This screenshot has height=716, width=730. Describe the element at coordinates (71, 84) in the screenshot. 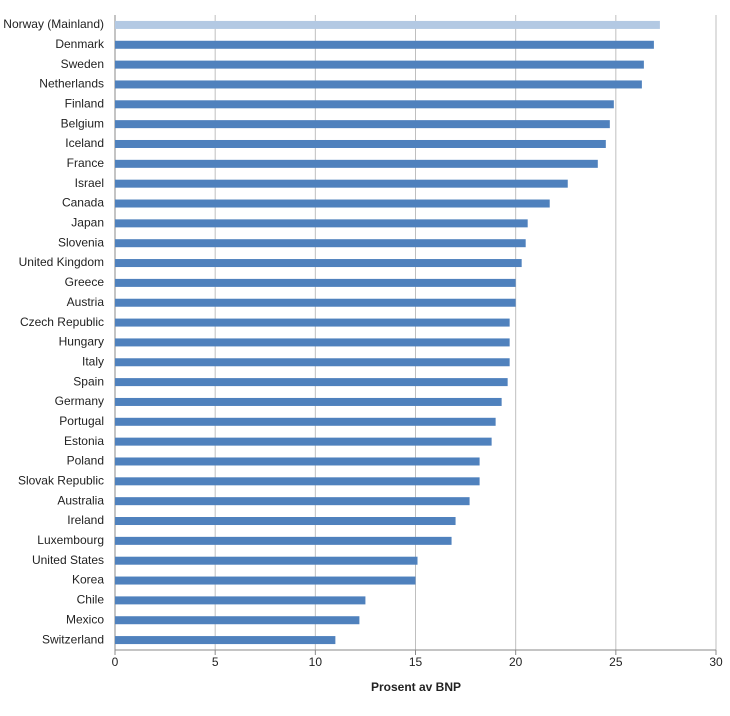

I see `y-tick-label: Netherlands` at that location.